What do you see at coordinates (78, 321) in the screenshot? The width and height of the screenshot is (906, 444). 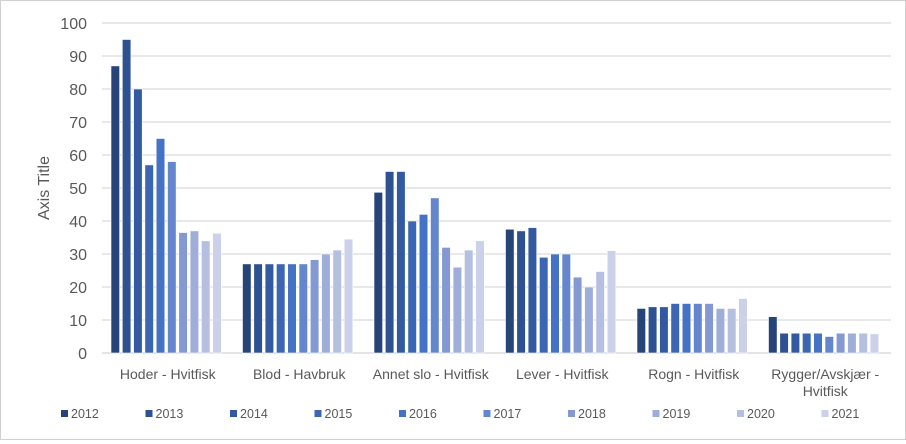 I see `y-tick-label: 10` at bounding box center [78, 321].